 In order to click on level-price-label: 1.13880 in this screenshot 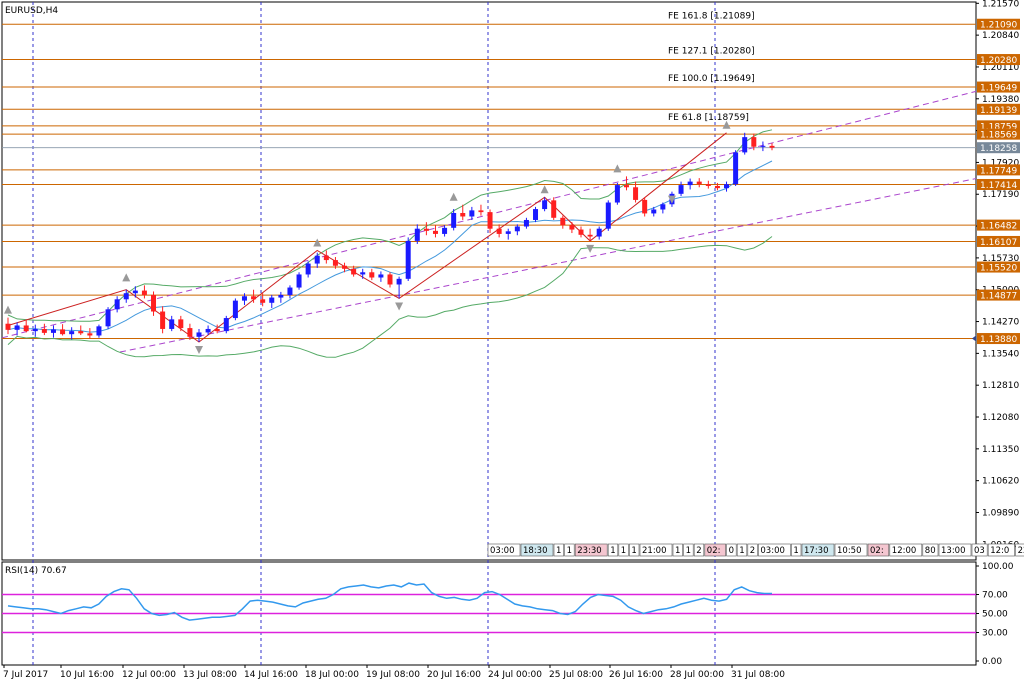, I will do `click(998, 340)`.